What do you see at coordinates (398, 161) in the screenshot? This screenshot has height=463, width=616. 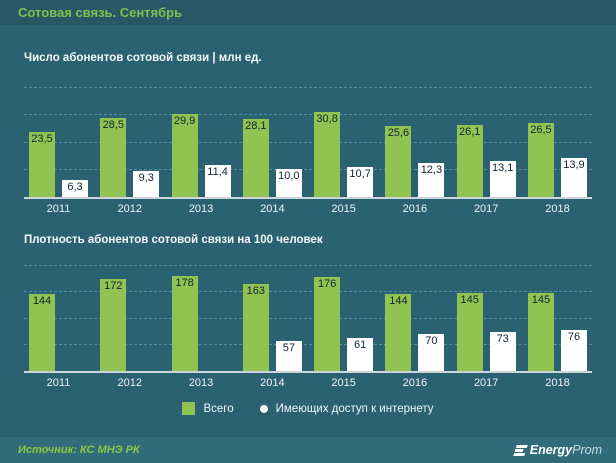 I see `bar-total: 25,6` at bounding box center [398, 161].